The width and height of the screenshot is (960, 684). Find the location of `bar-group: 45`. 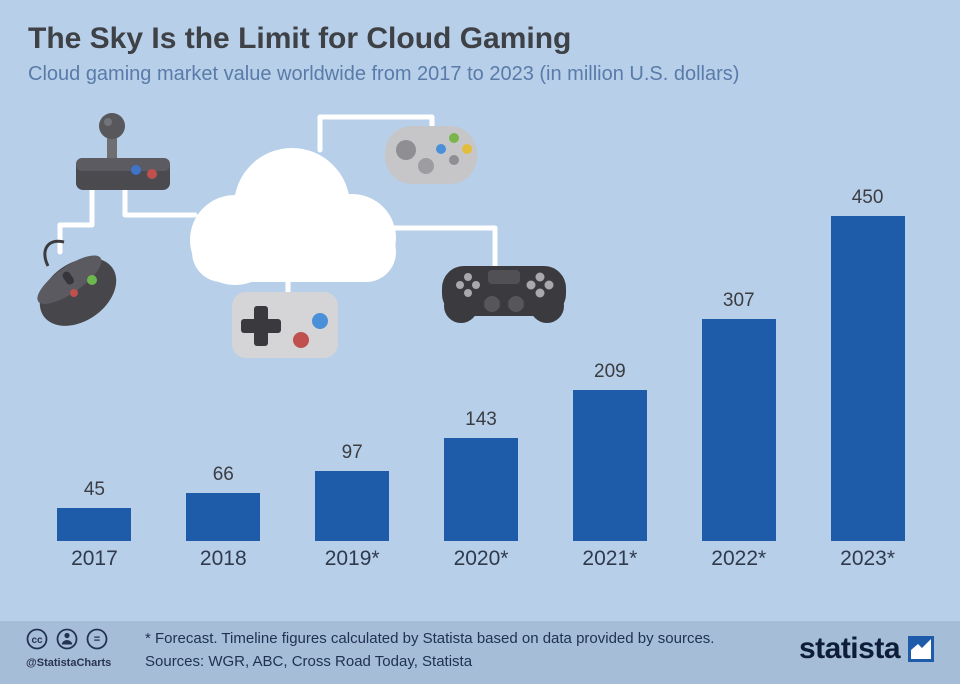

bar-group: 45 is located at coordinates (94, 510).